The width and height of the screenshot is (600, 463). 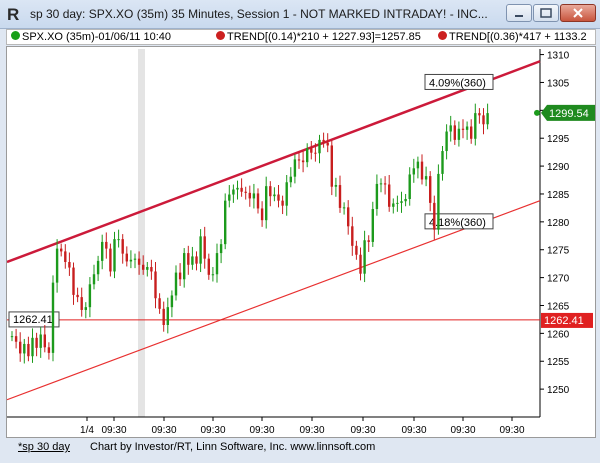 What do you see at coordinates (558, 223) in the screenshot?
I see `y-tick-label: 1280` at bounding box center [558, 223].